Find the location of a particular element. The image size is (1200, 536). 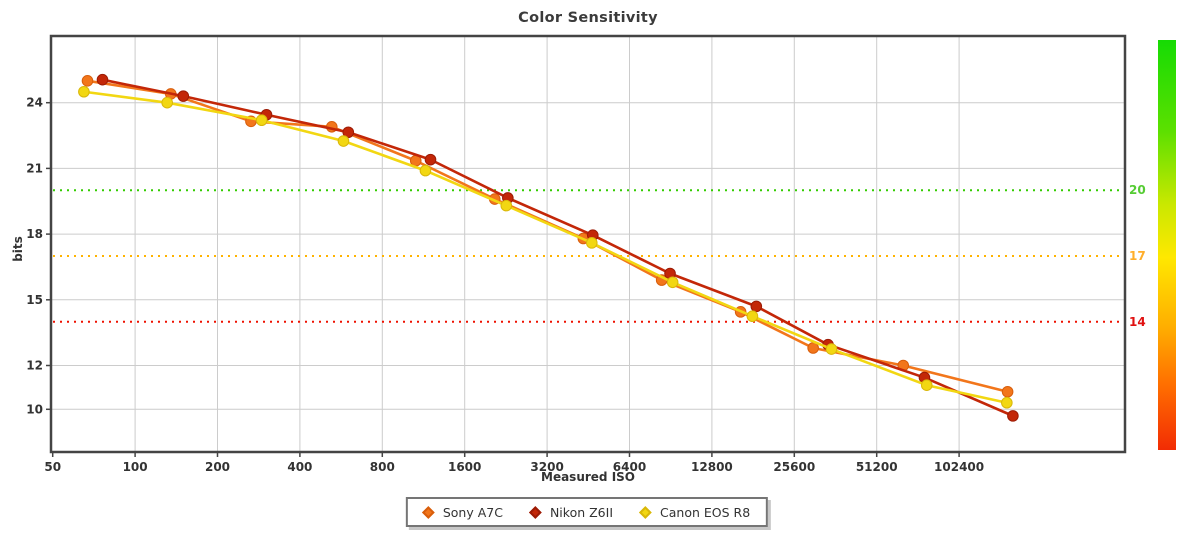

x-tick-label: 100 is located at coordinates (135, 467).